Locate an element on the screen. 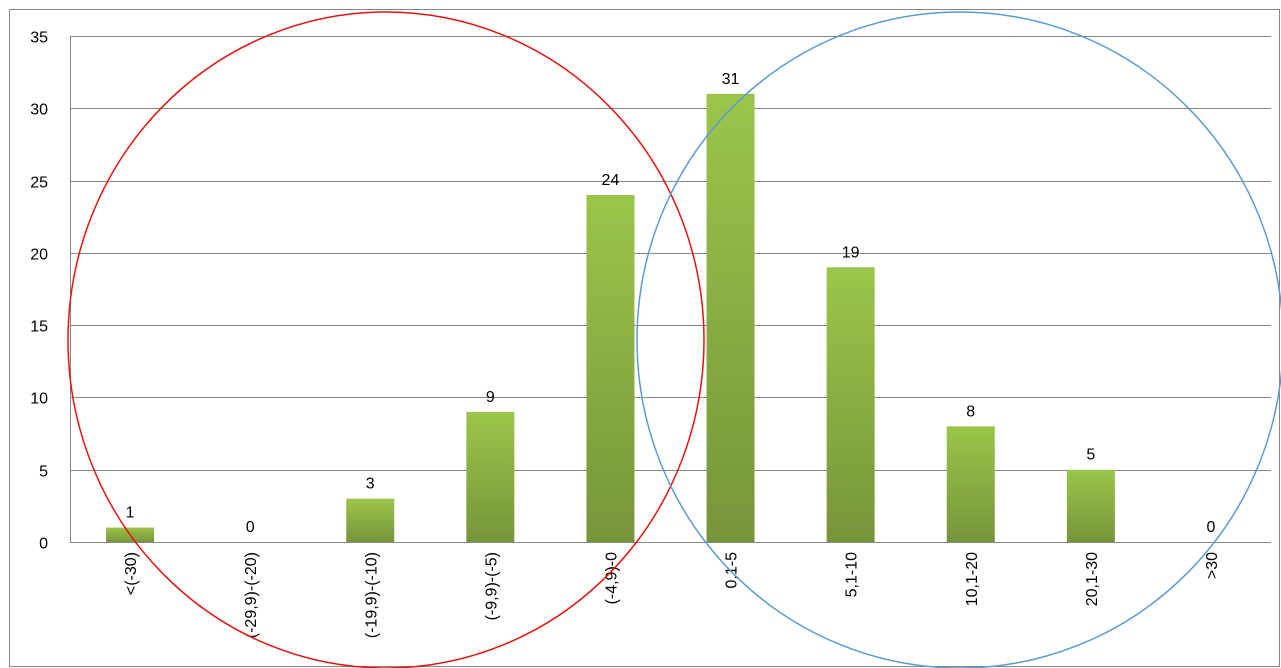  data-label: 19 is located at coordinates (851, 252).